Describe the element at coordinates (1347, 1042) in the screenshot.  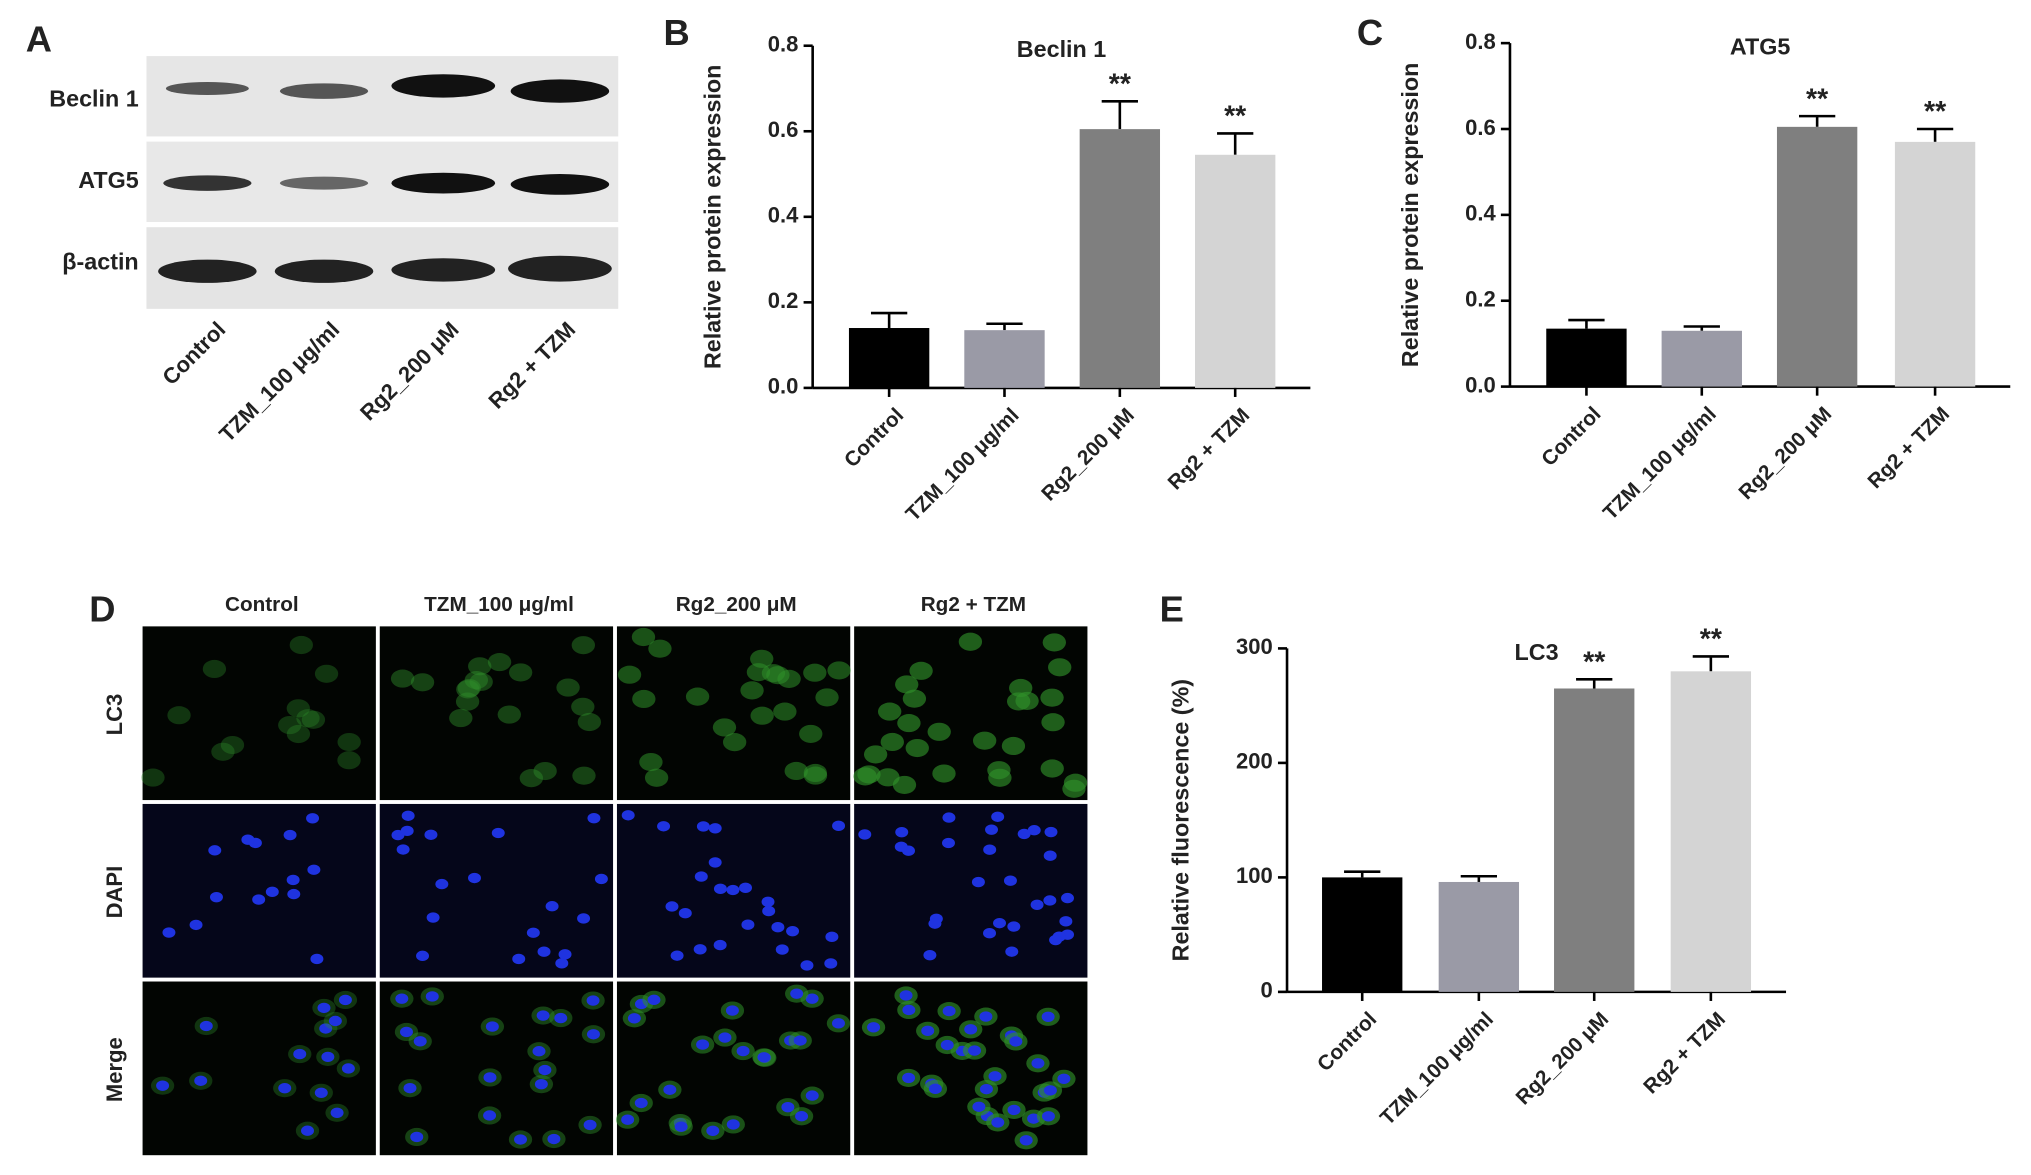
I see `x-tick-label: Control` at that location.